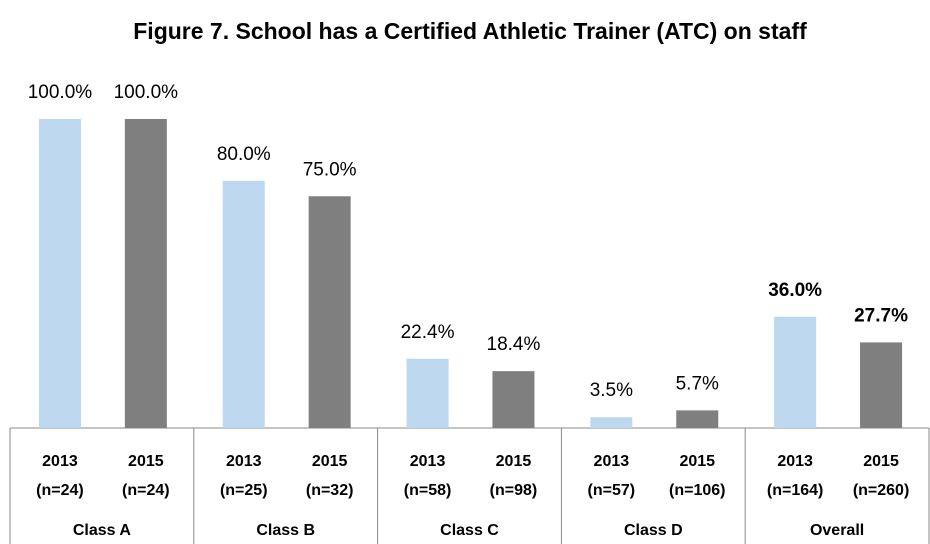 The height and width of the screenshot is (544, 930). Describe the element at coordinates (653, 530) in the screenshot. I see `category-label: Class D` at that location.